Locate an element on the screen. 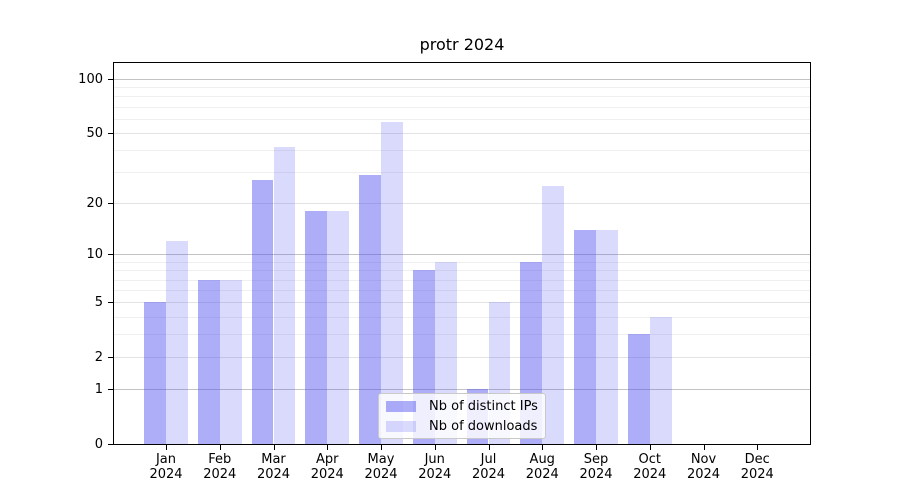 The height and width of the screenshot is (500, 900). bar-distinct-ips-sep is located at coordinates (585, 336).